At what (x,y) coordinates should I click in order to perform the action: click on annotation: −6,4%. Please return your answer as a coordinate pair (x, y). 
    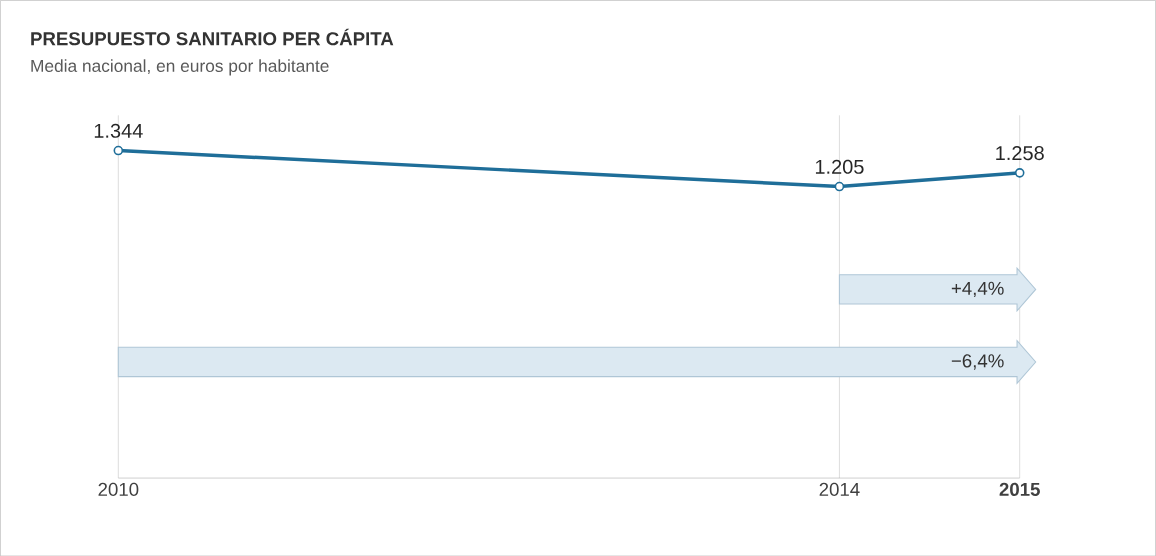
    Looking at the image, I should click on (977, 362).